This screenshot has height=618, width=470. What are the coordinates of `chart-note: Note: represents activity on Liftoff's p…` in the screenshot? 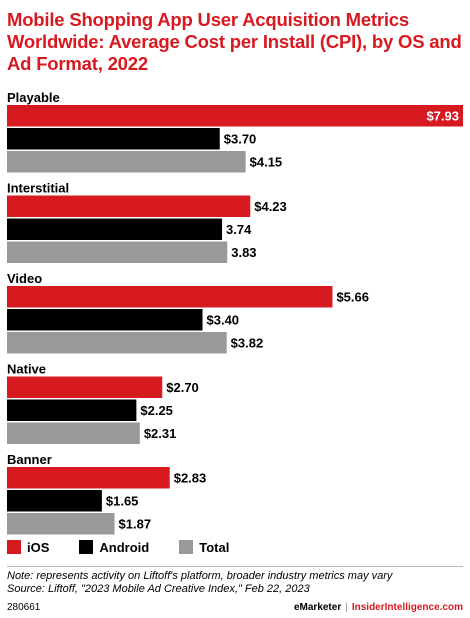 It's located at (200, 576).